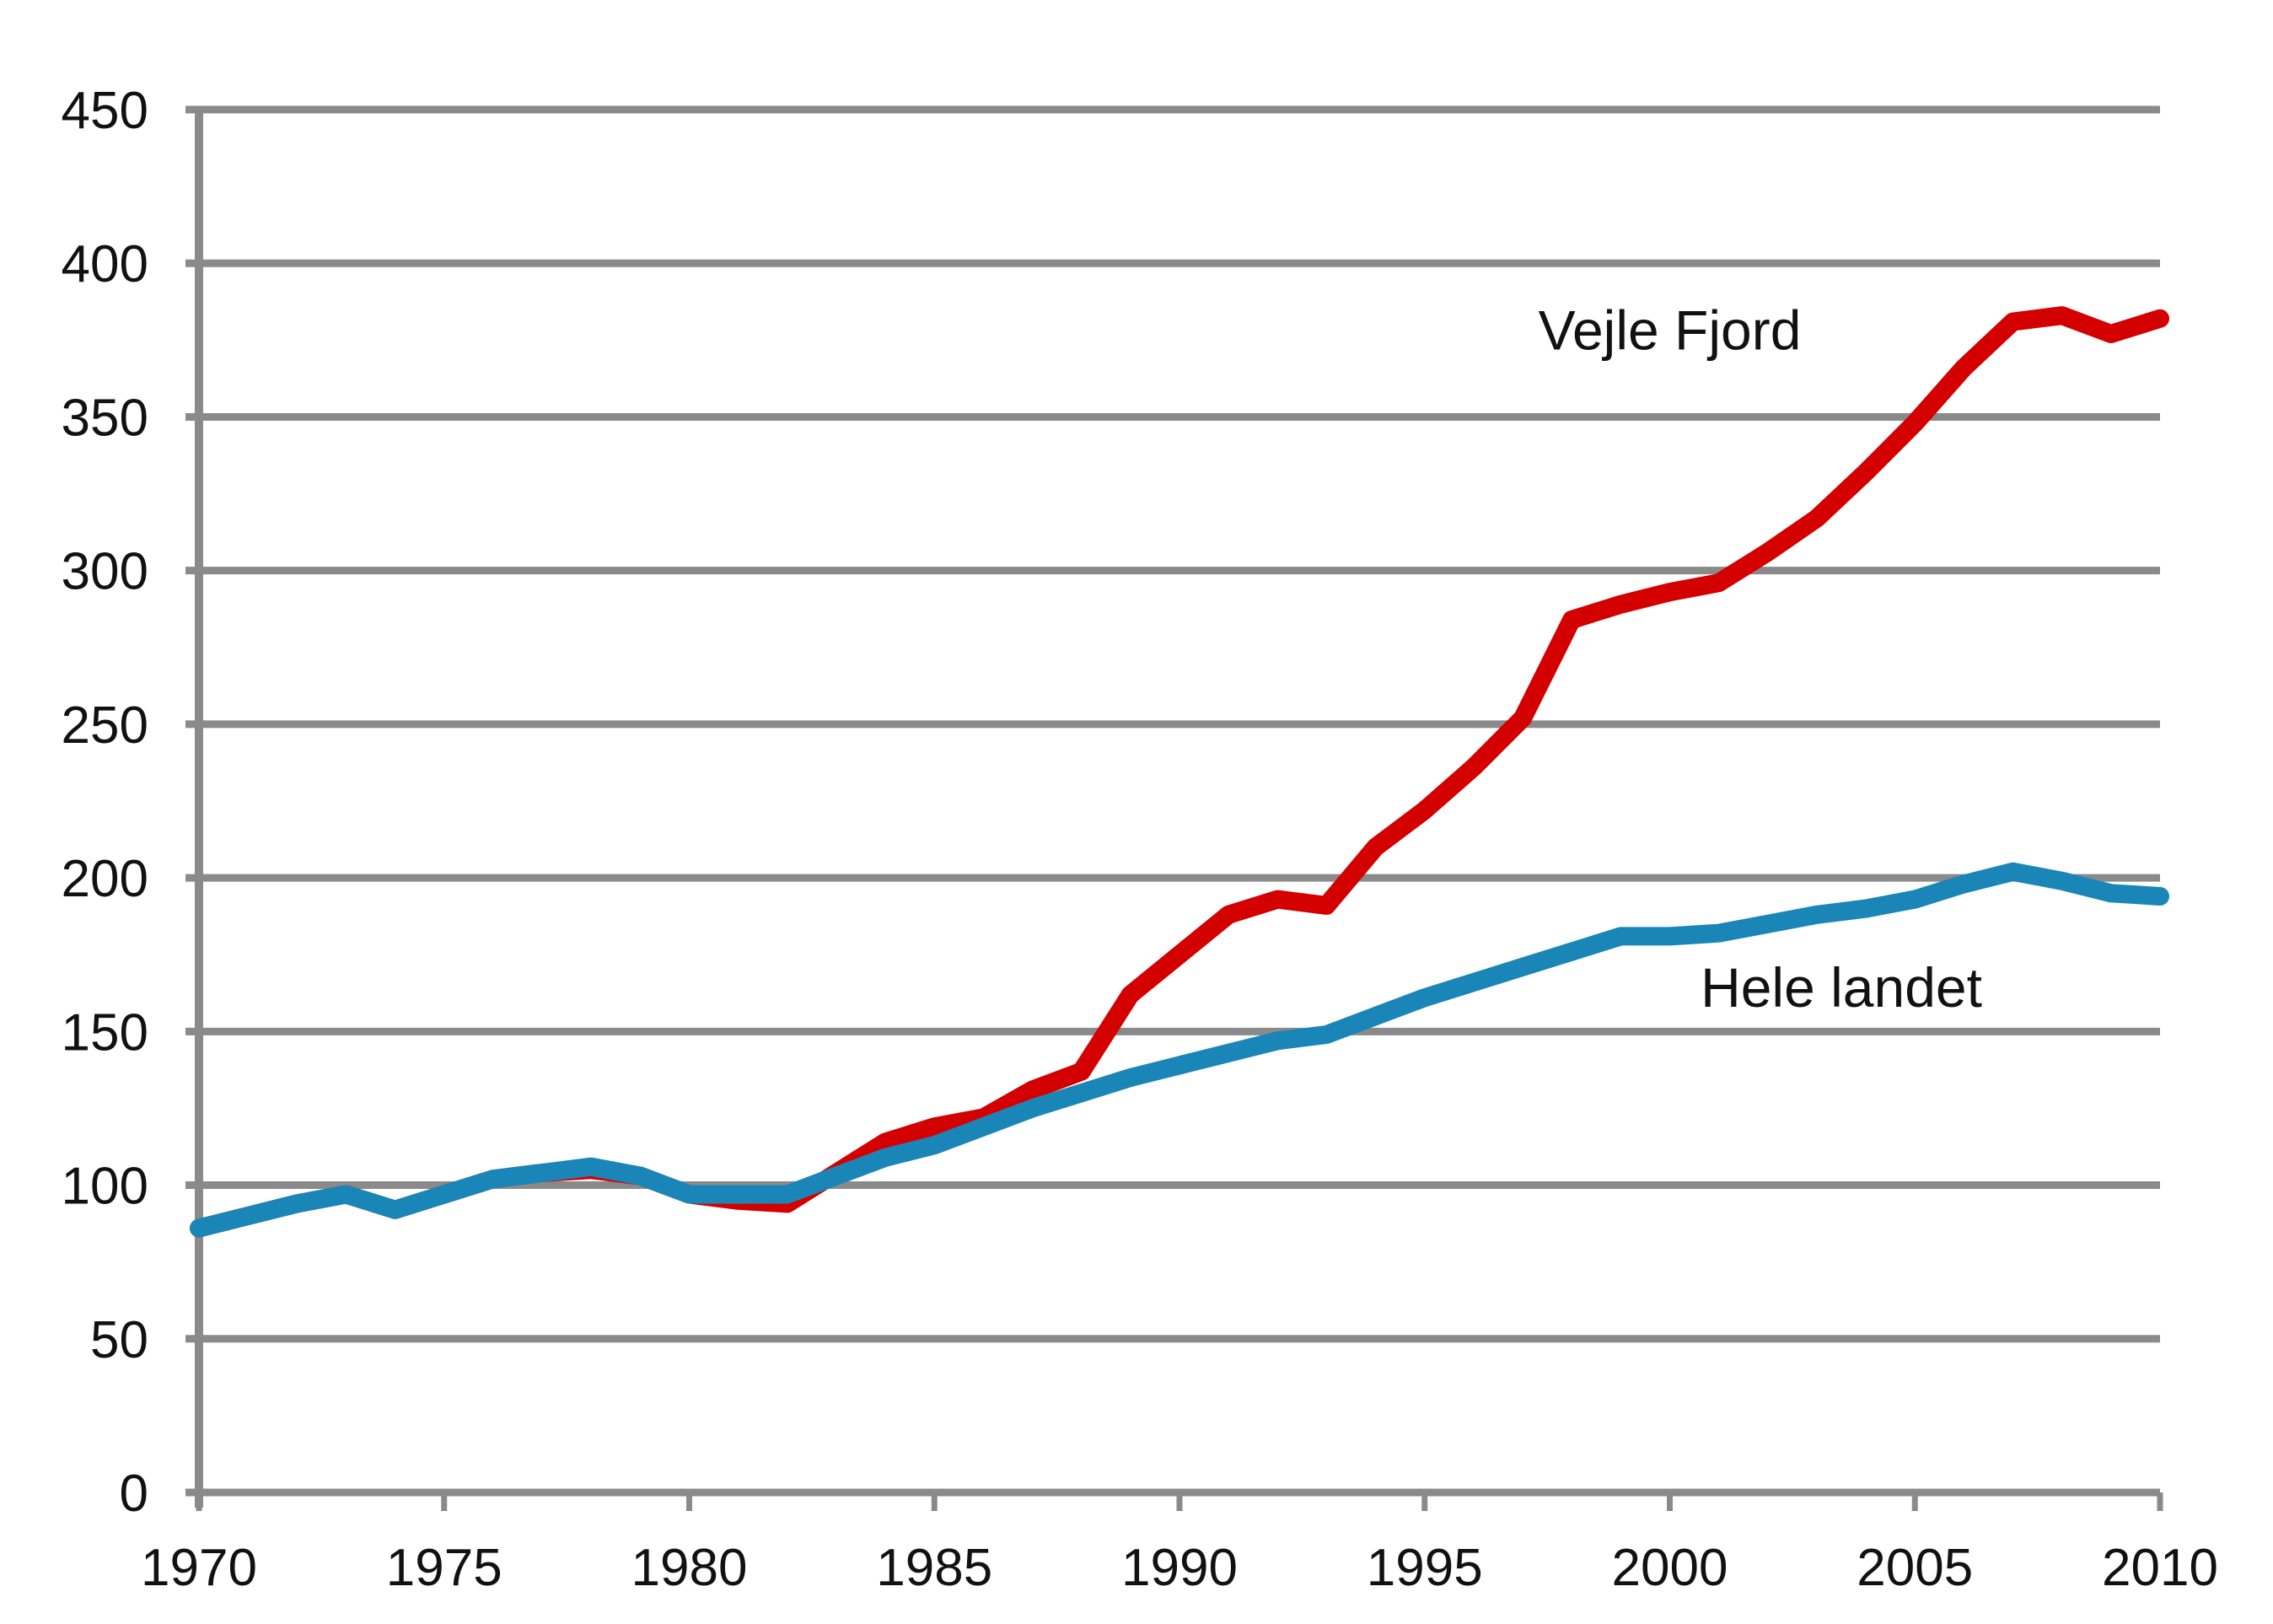 This screenshot has width=2273, height=1624. What do you see at coordinates (105, 111) in the screenshot?
I see `y-tick-label: 450` at bounding box center [105, 111].